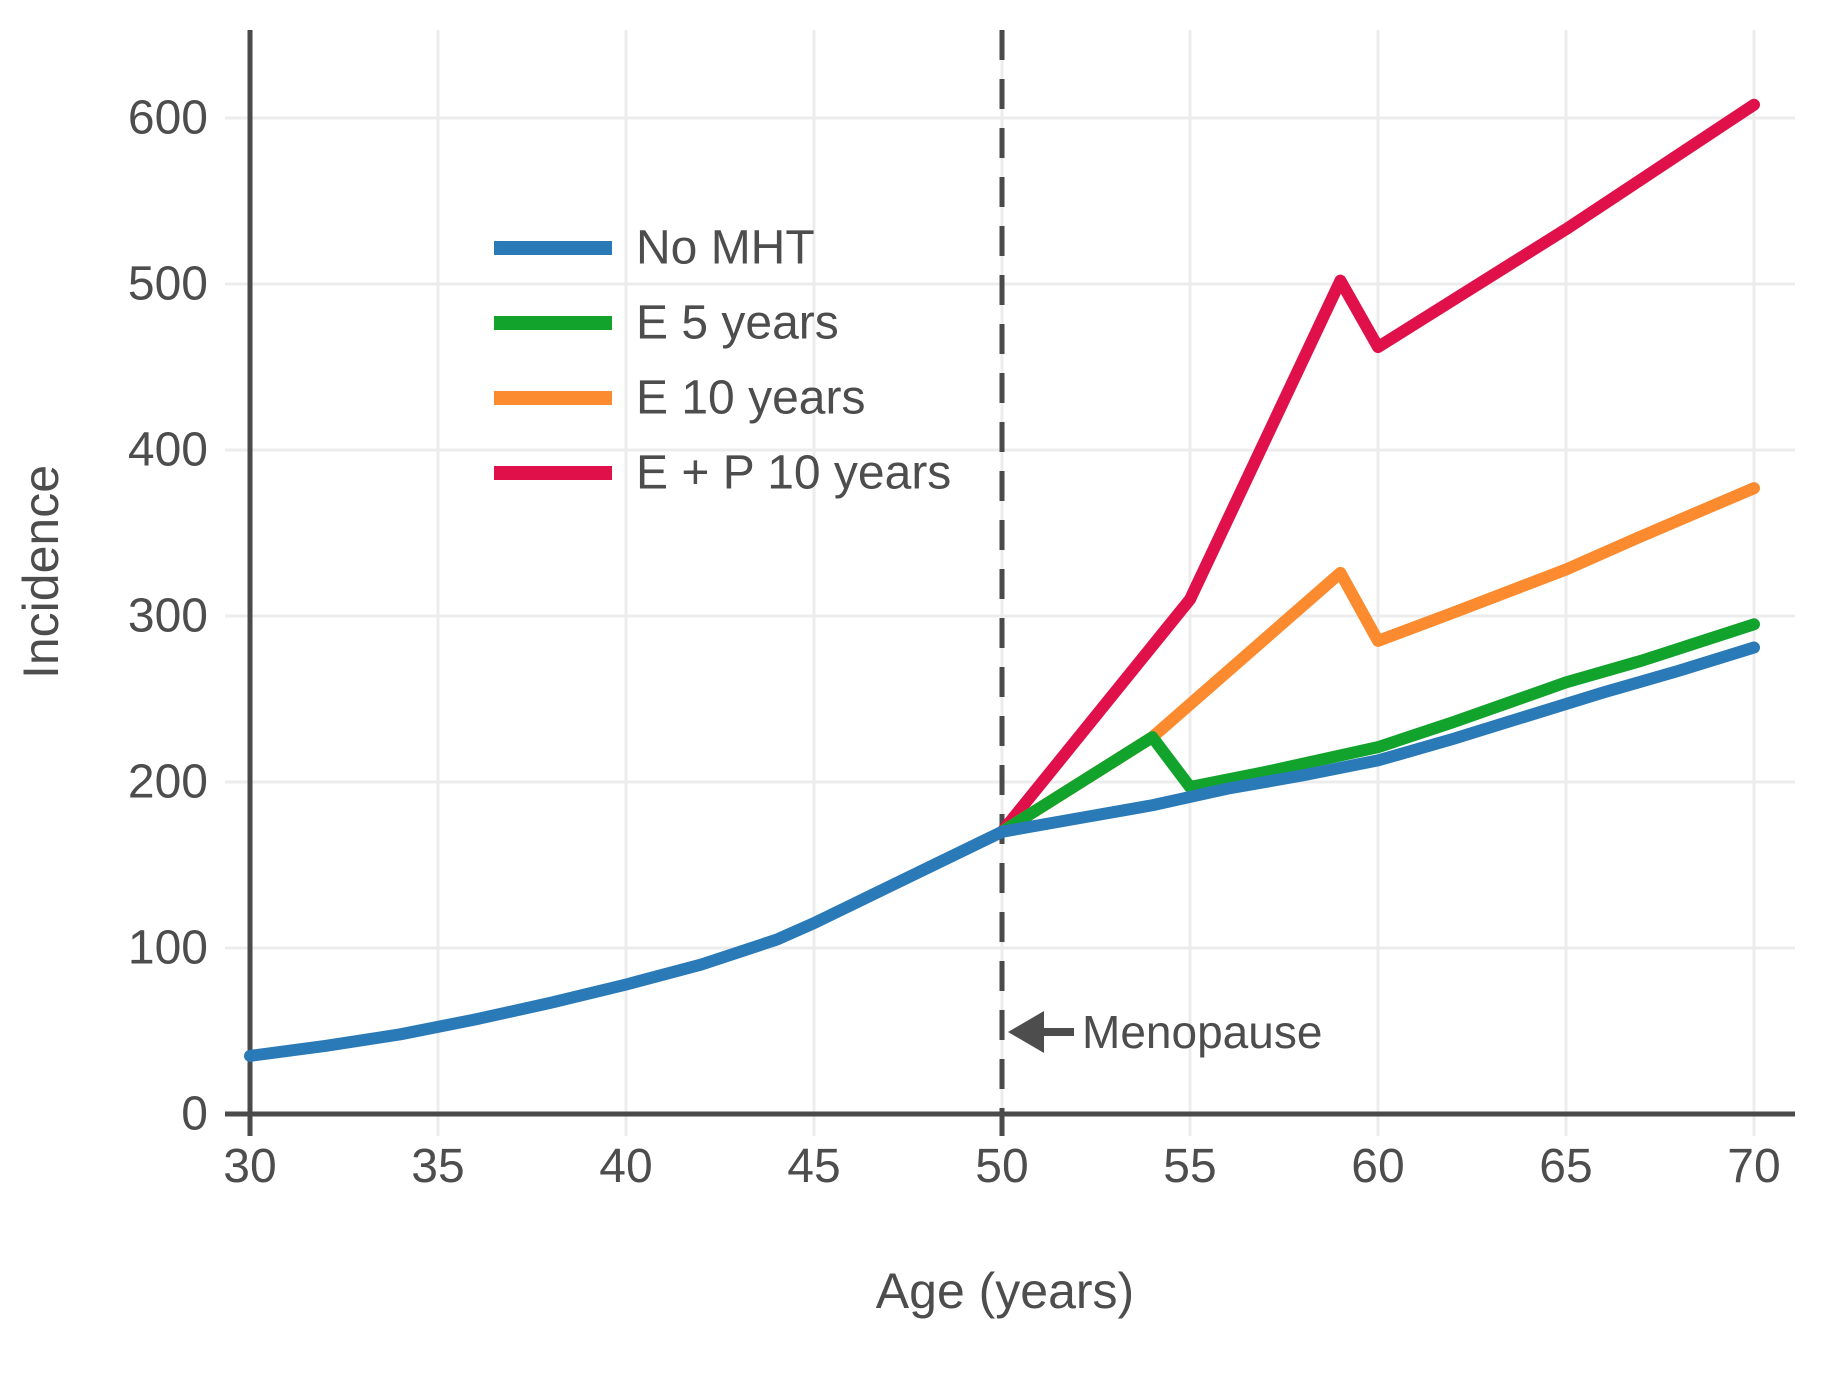 The height and width of the screenshot is (1378, 1834). Describe the element at coordinates (813, 1166) in the screenshot. I see `x-tick-label: 45` at that location.